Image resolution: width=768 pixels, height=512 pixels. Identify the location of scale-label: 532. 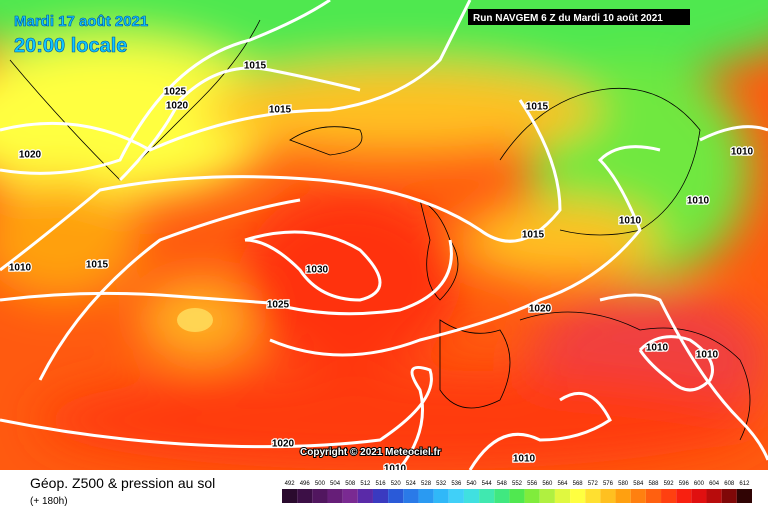
(441, 484).